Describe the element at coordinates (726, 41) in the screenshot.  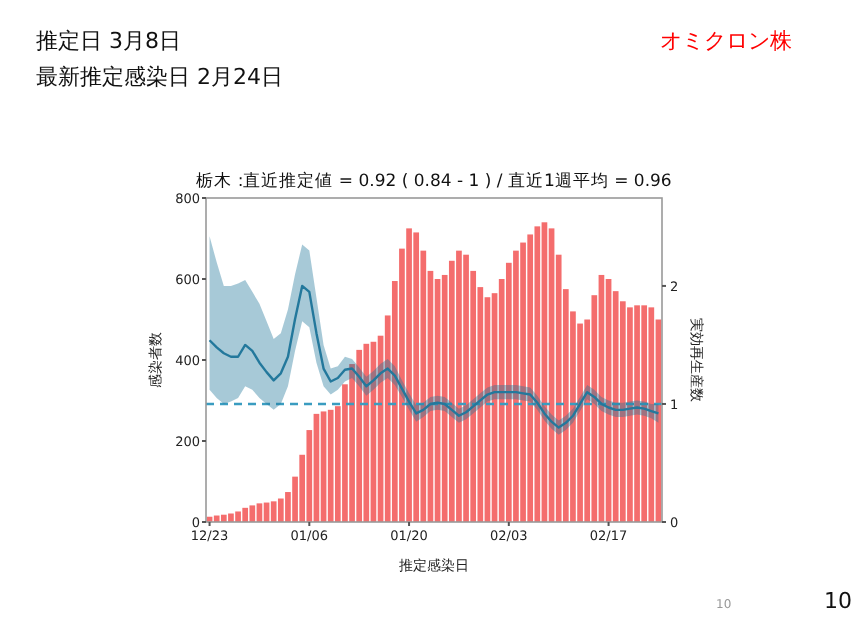
I see `text: オミクロン株` at that location.